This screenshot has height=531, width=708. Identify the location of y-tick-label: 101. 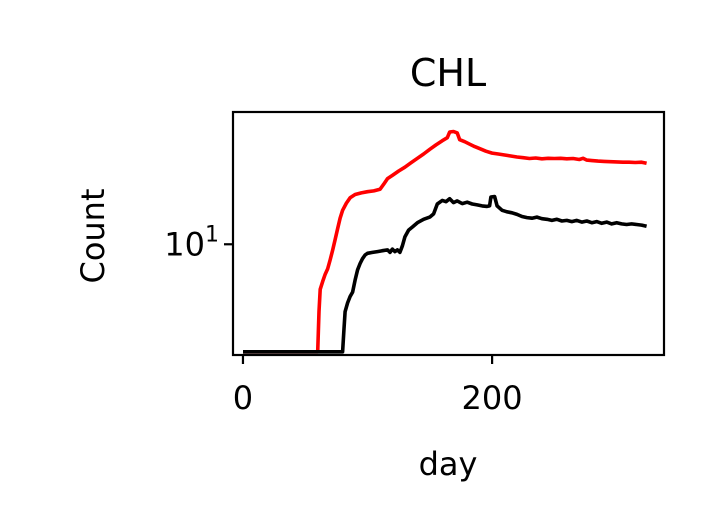
(191, 242).